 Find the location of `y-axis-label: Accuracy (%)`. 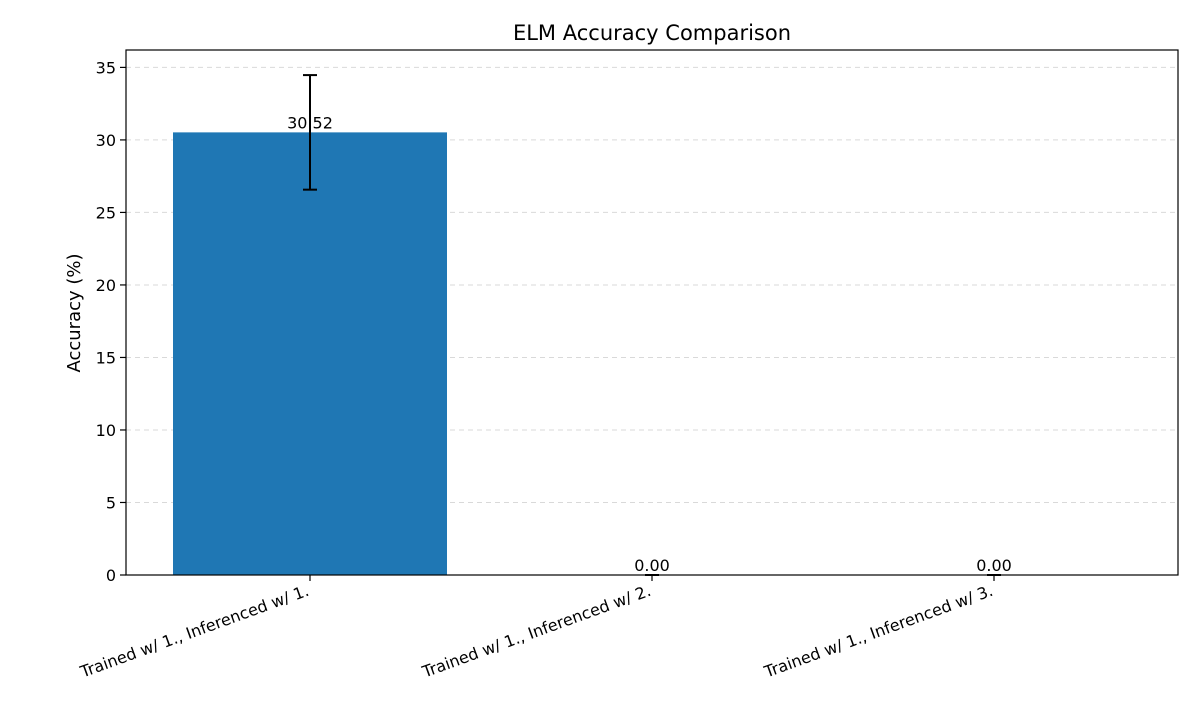

y-axis-label: Accuracy (%) is located at coordinates (74, 312).